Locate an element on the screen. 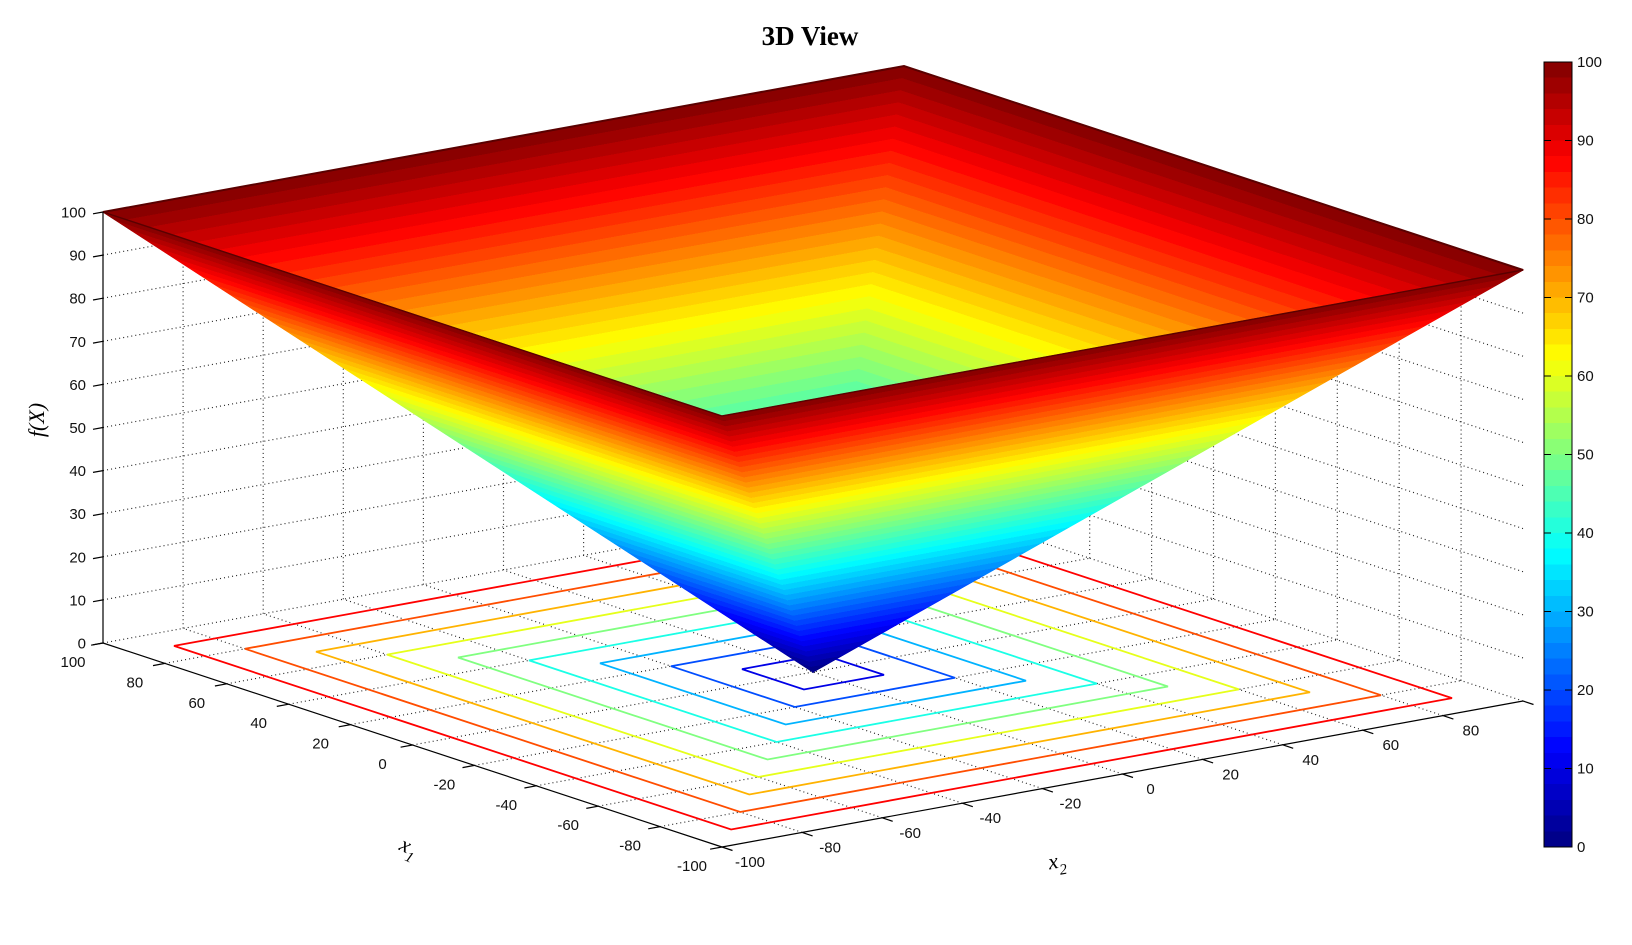  x2-tick-label: -40 is located at coordinates (990, 818).